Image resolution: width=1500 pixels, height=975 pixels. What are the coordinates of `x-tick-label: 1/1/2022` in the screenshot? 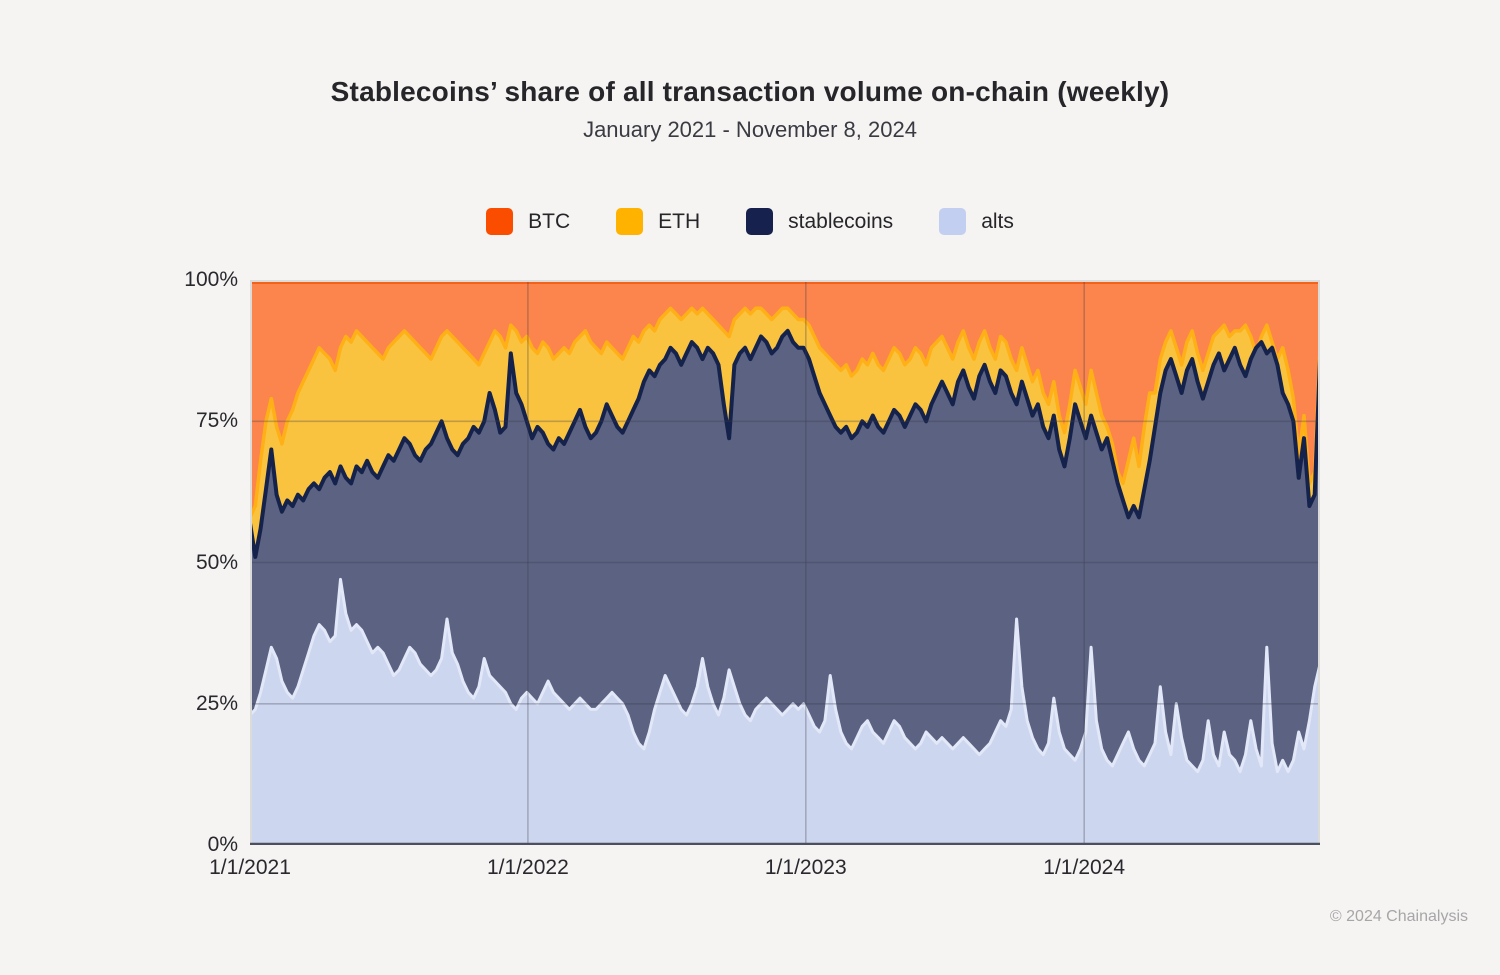 It's located at (528, 867).